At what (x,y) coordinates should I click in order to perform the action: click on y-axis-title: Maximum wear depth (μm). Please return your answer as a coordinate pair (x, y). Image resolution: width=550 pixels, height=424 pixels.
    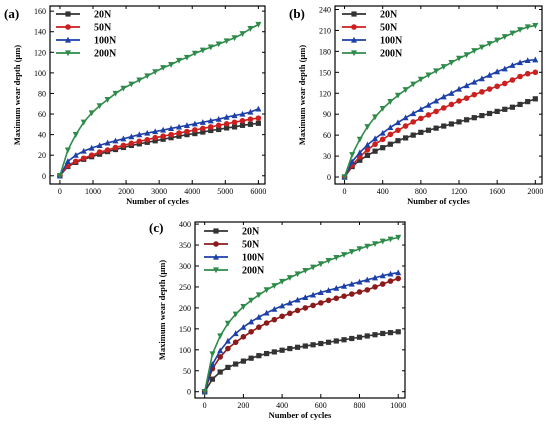
    Looking at the image, I should click on (17, 95).